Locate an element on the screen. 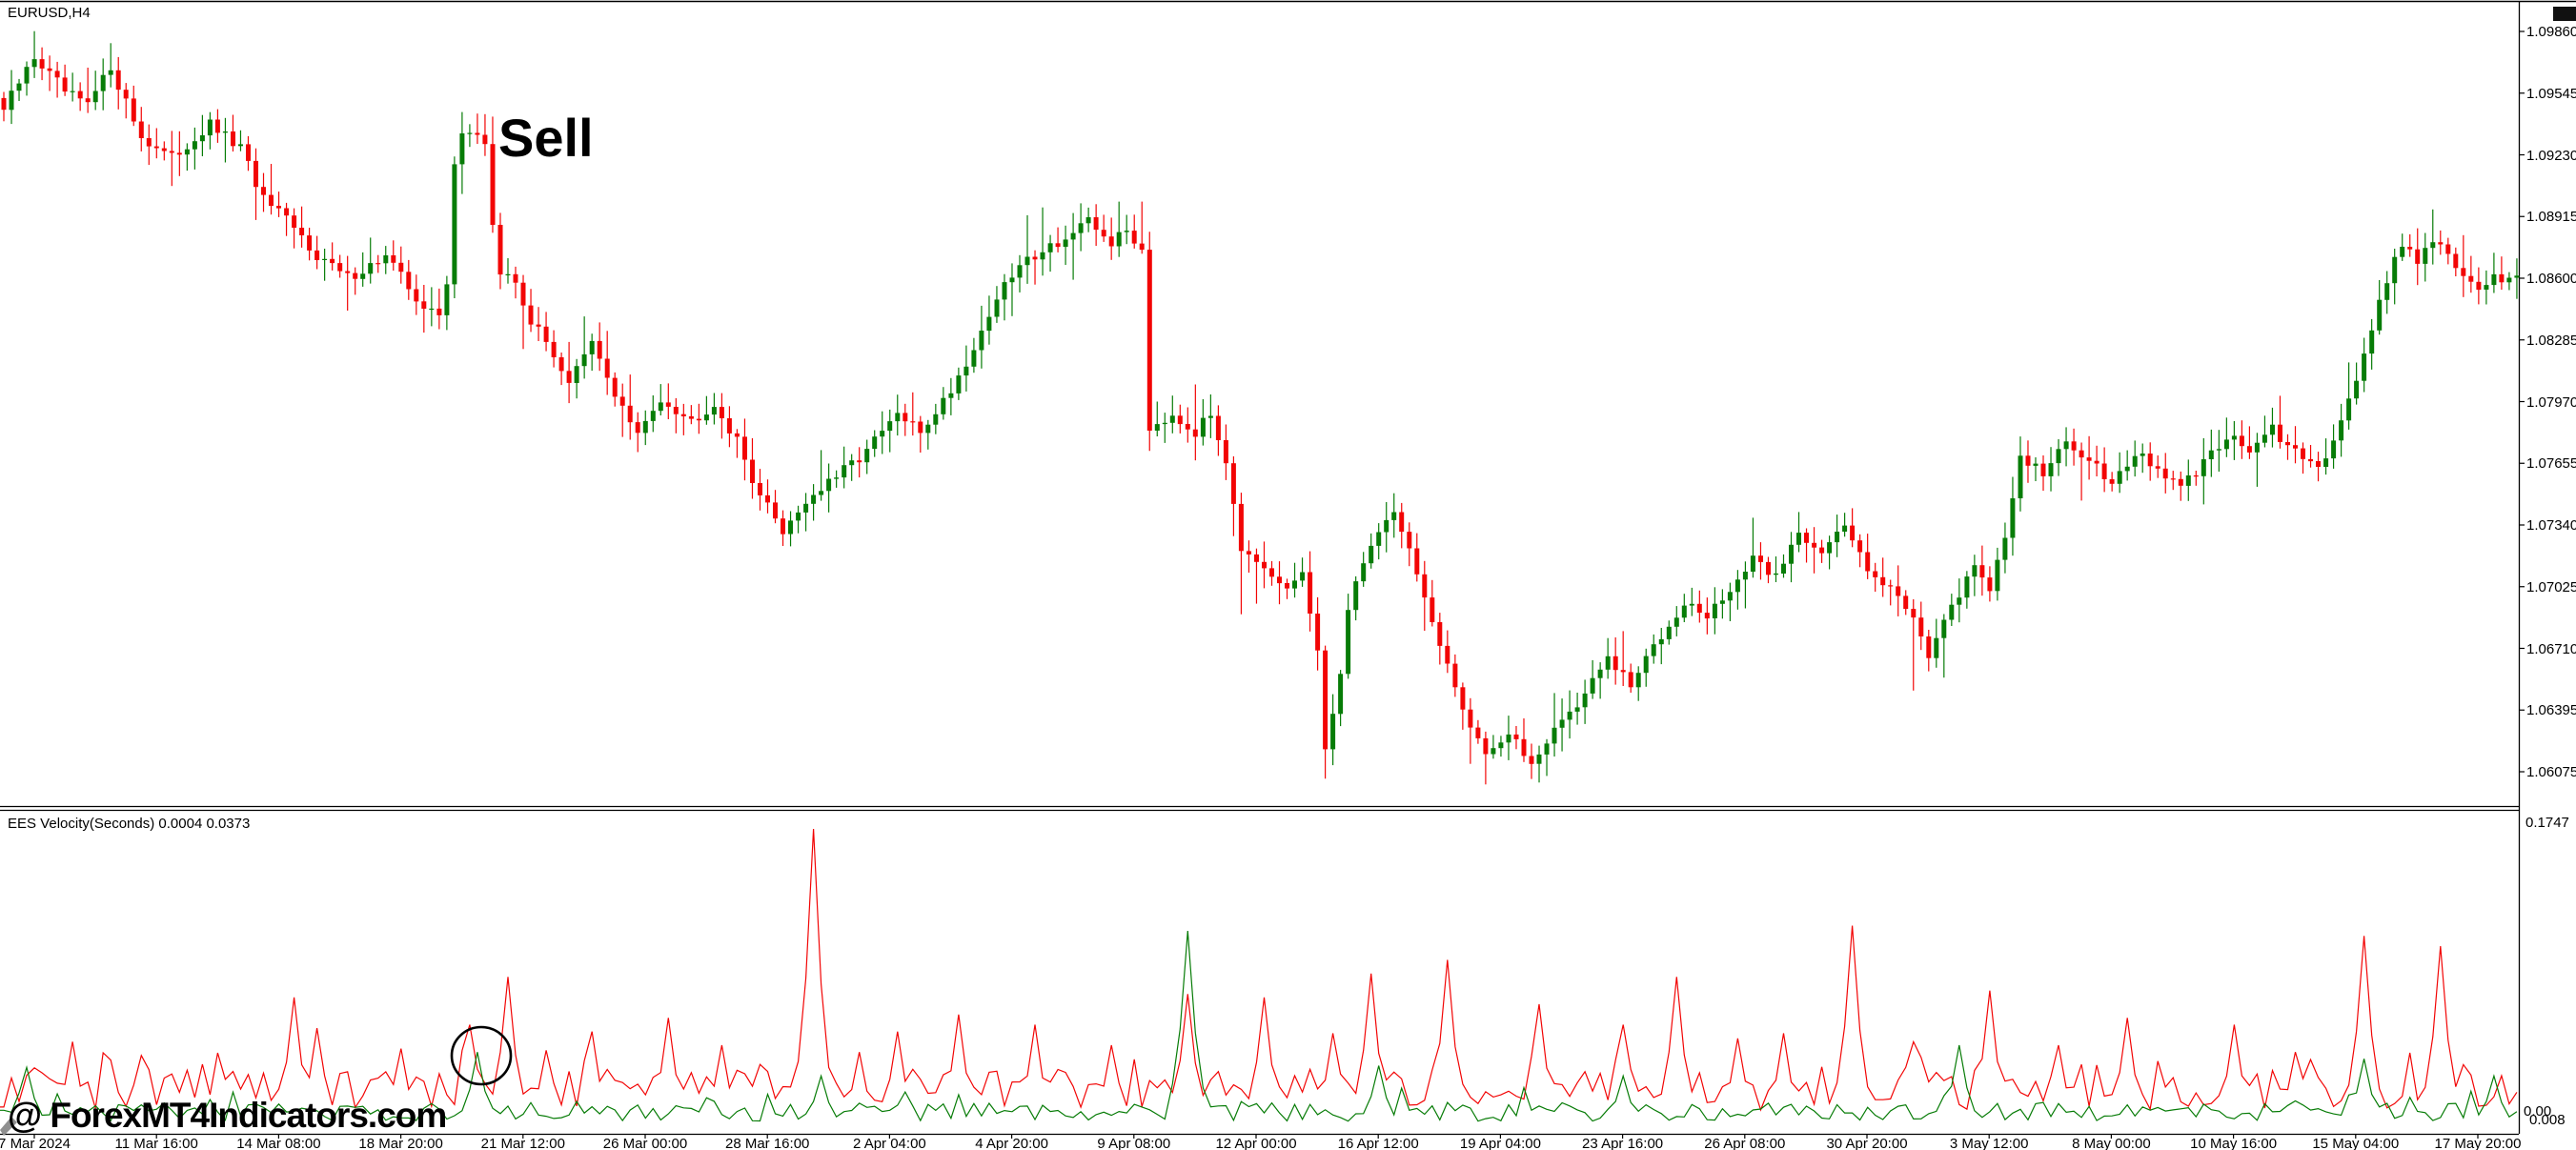  price-axis-label: 1.09860 is located at coordinates (2551, 32).